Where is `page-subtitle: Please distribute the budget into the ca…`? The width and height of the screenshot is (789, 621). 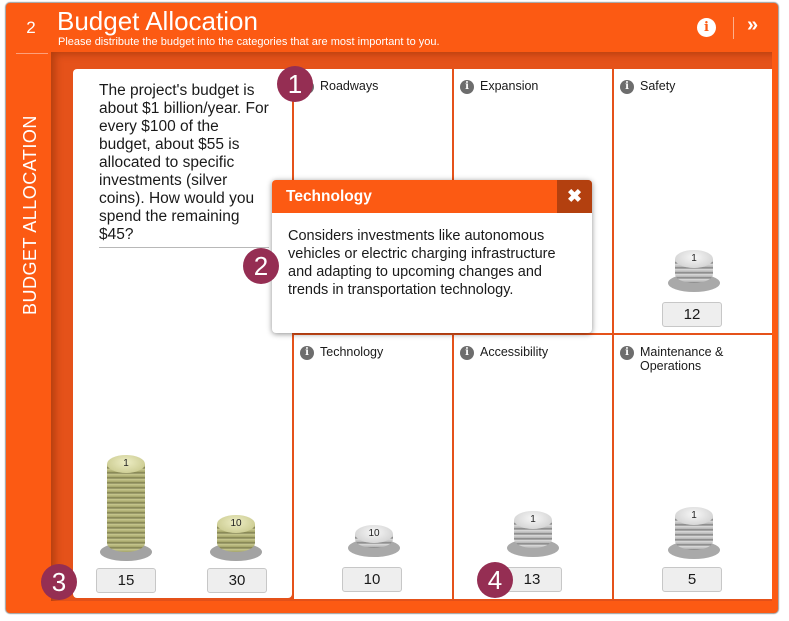 page-subtitle: Please distribute the budget into the ca… is located at coordinates (249, 42).